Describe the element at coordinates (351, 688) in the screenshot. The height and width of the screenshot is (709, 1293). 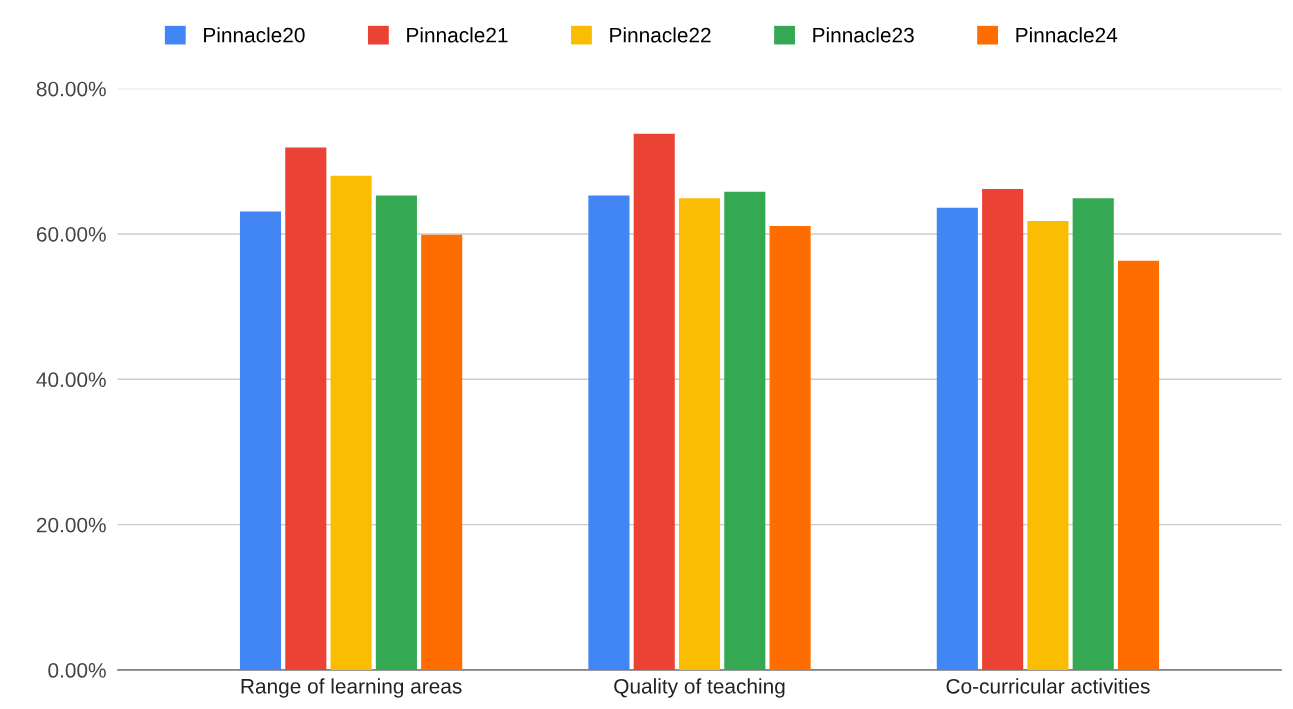
I see `x-tick-label: Range of learning areas` at that location.